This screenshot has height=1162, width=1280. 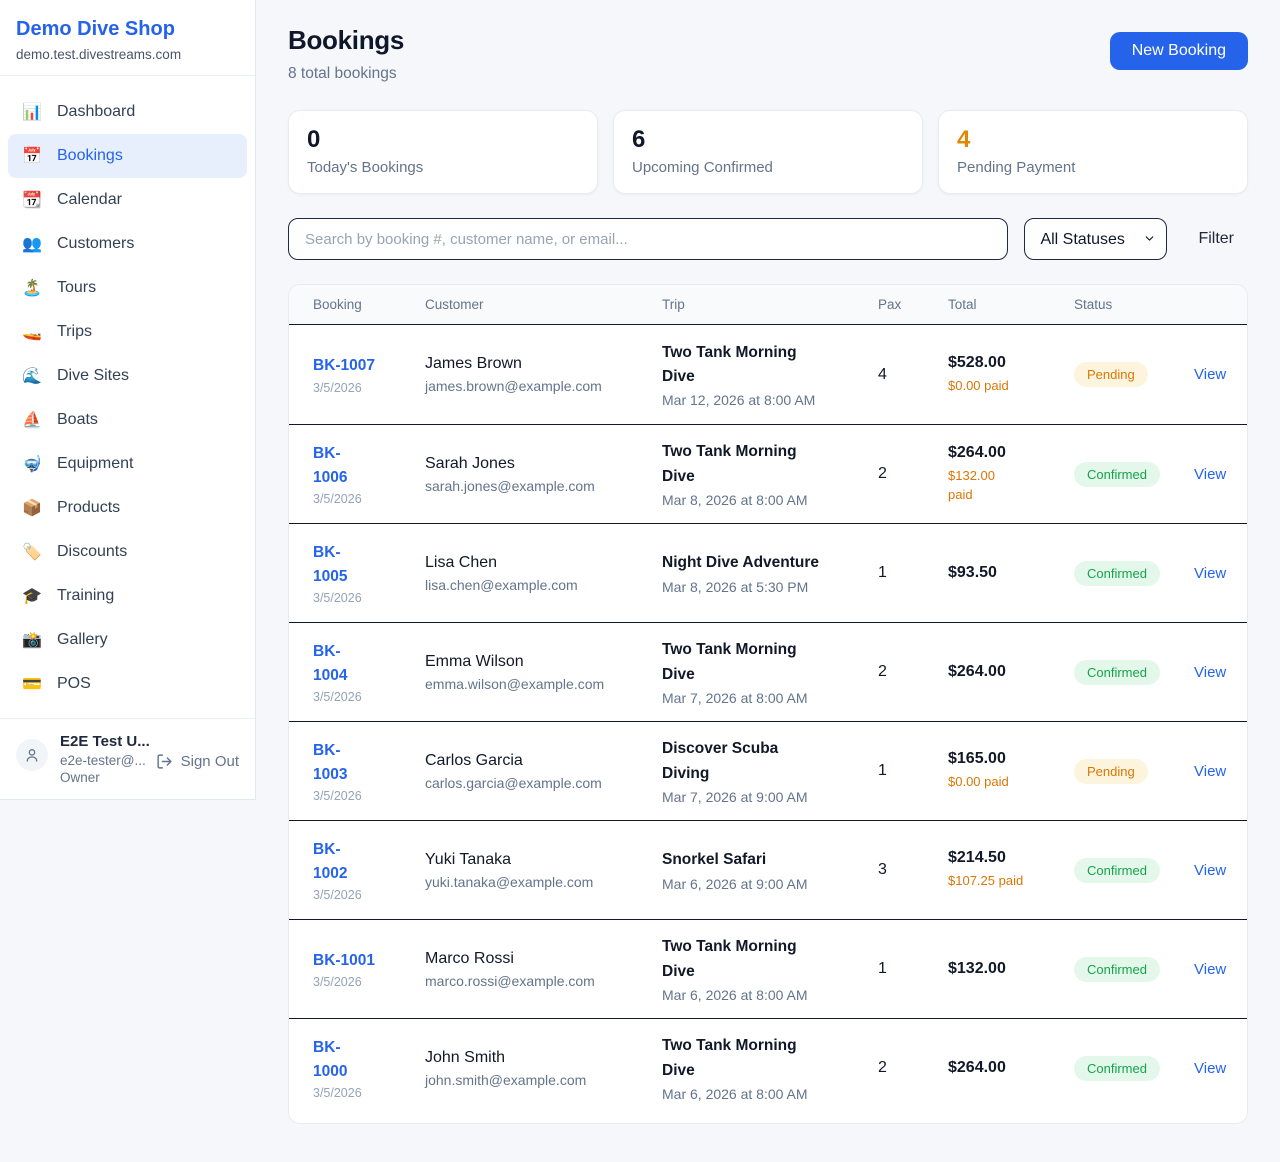 I want to click on new-booking-button: New Booking, so click(x=1178, y=51).